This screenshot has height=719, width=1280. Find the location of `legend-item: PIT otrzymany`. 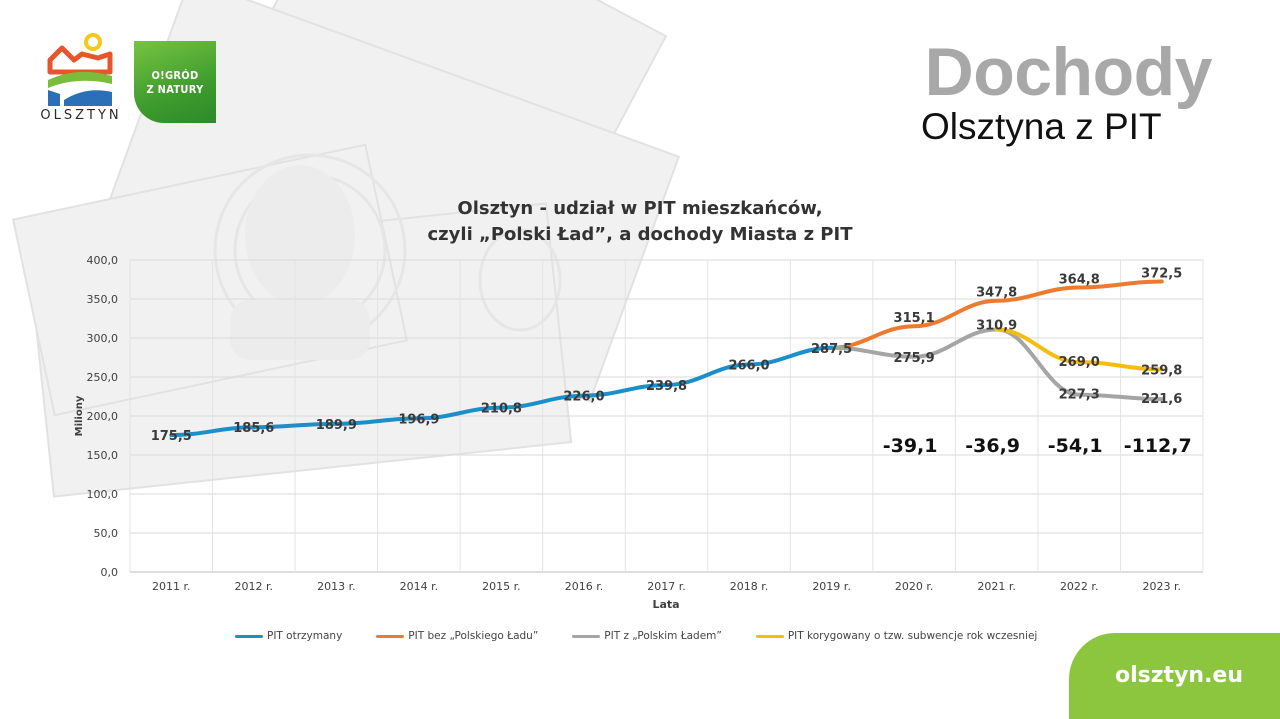

legend-item: PIT otrzymany is located at coordinates (288, 636).